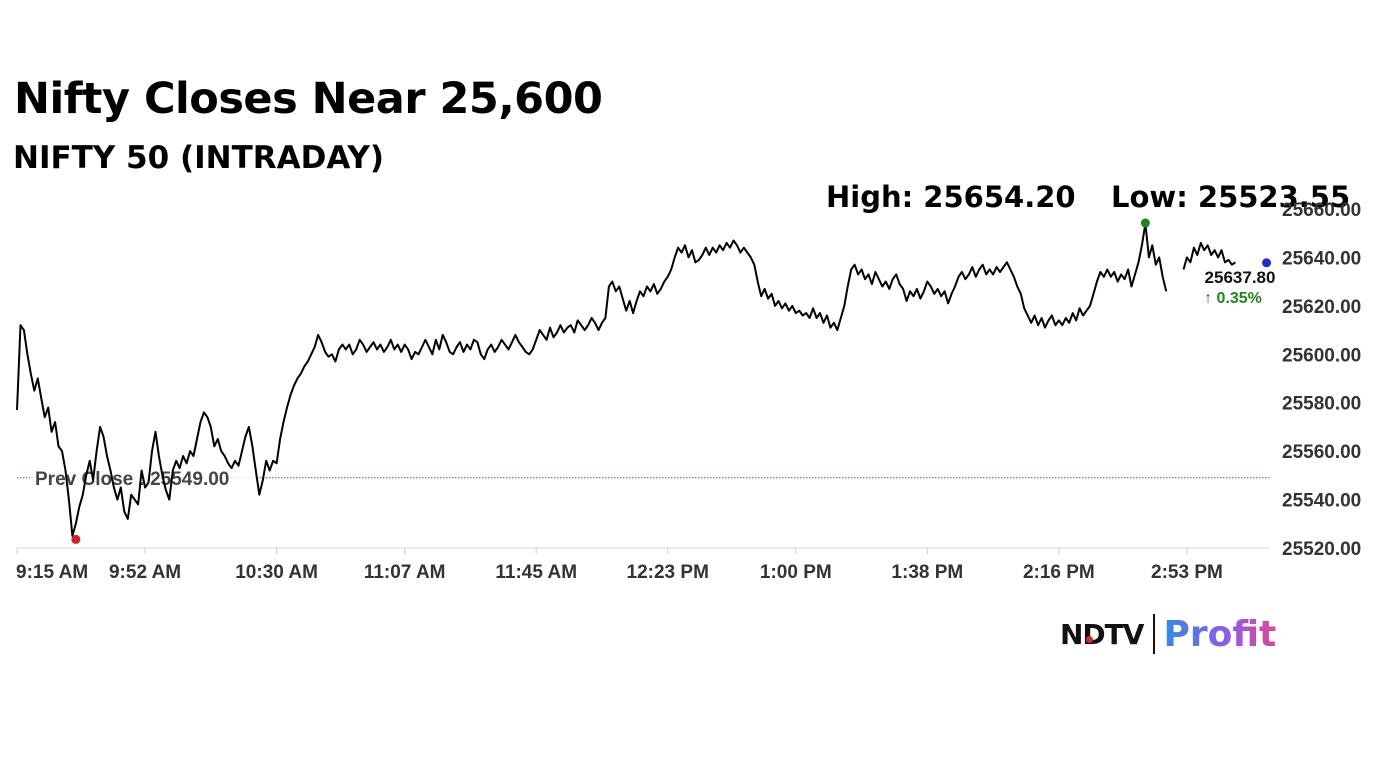 This screenshot has height=777, width=1382. Describe the element at coordinates (199, 158) in the screenshot. I see `chart-subtitle: NIFTY 50 (INTRADAY)` at that location.